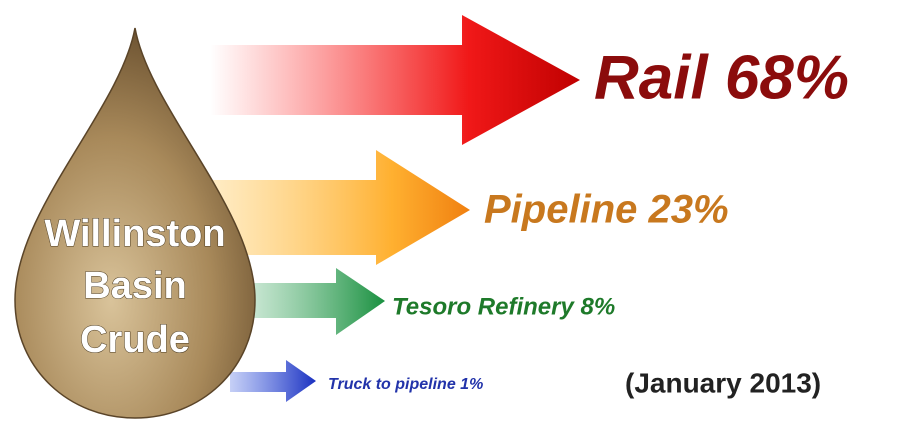  What do you see at coordinates (723, 382) in the screenshot?
I see `date-note: (January 2013)` at bounding box center [723, 382].